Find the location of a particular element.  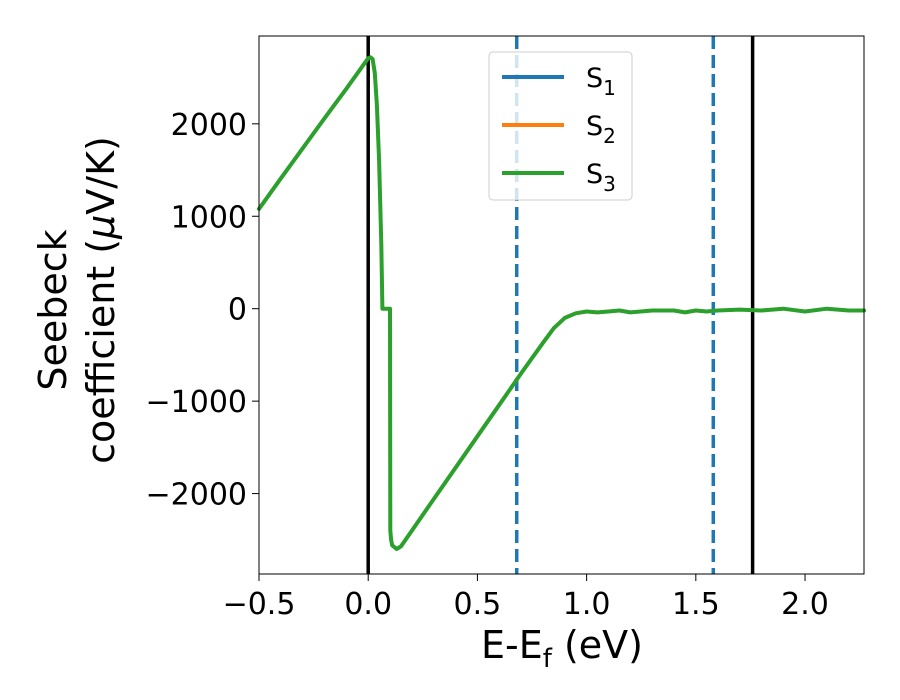

y-axis-ticks: −2000 −1000 0 1000 2000 is located at coordinates (202, 310).